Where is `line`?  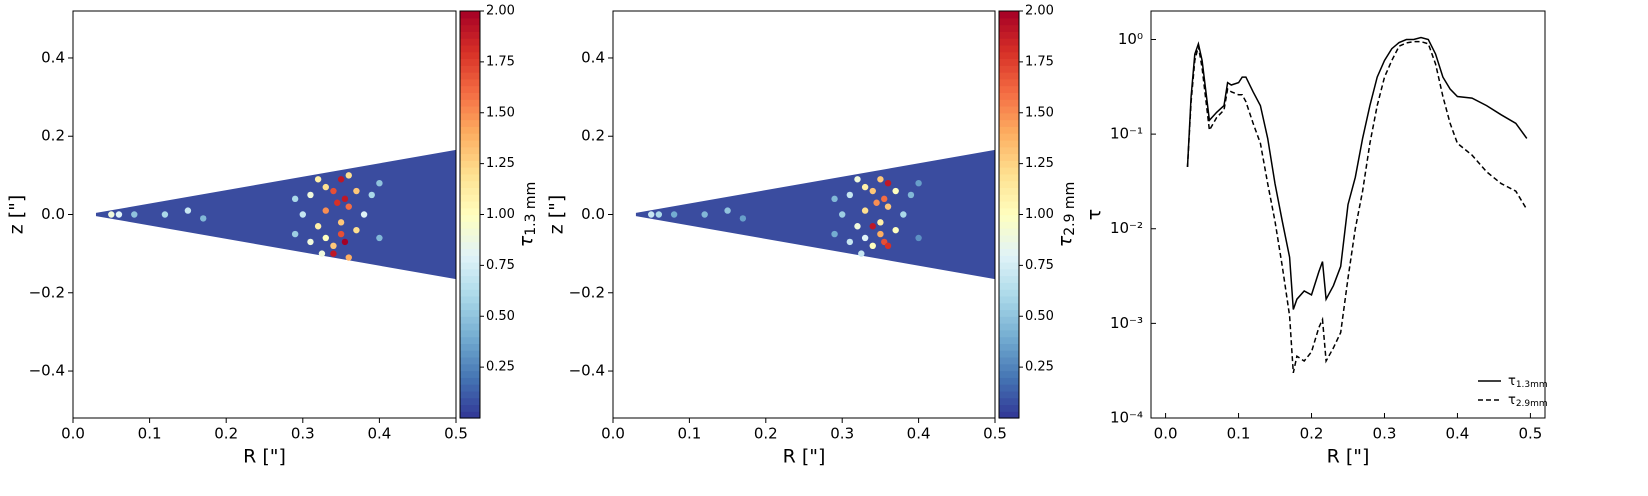
line is located at coordinates (1357, 173).